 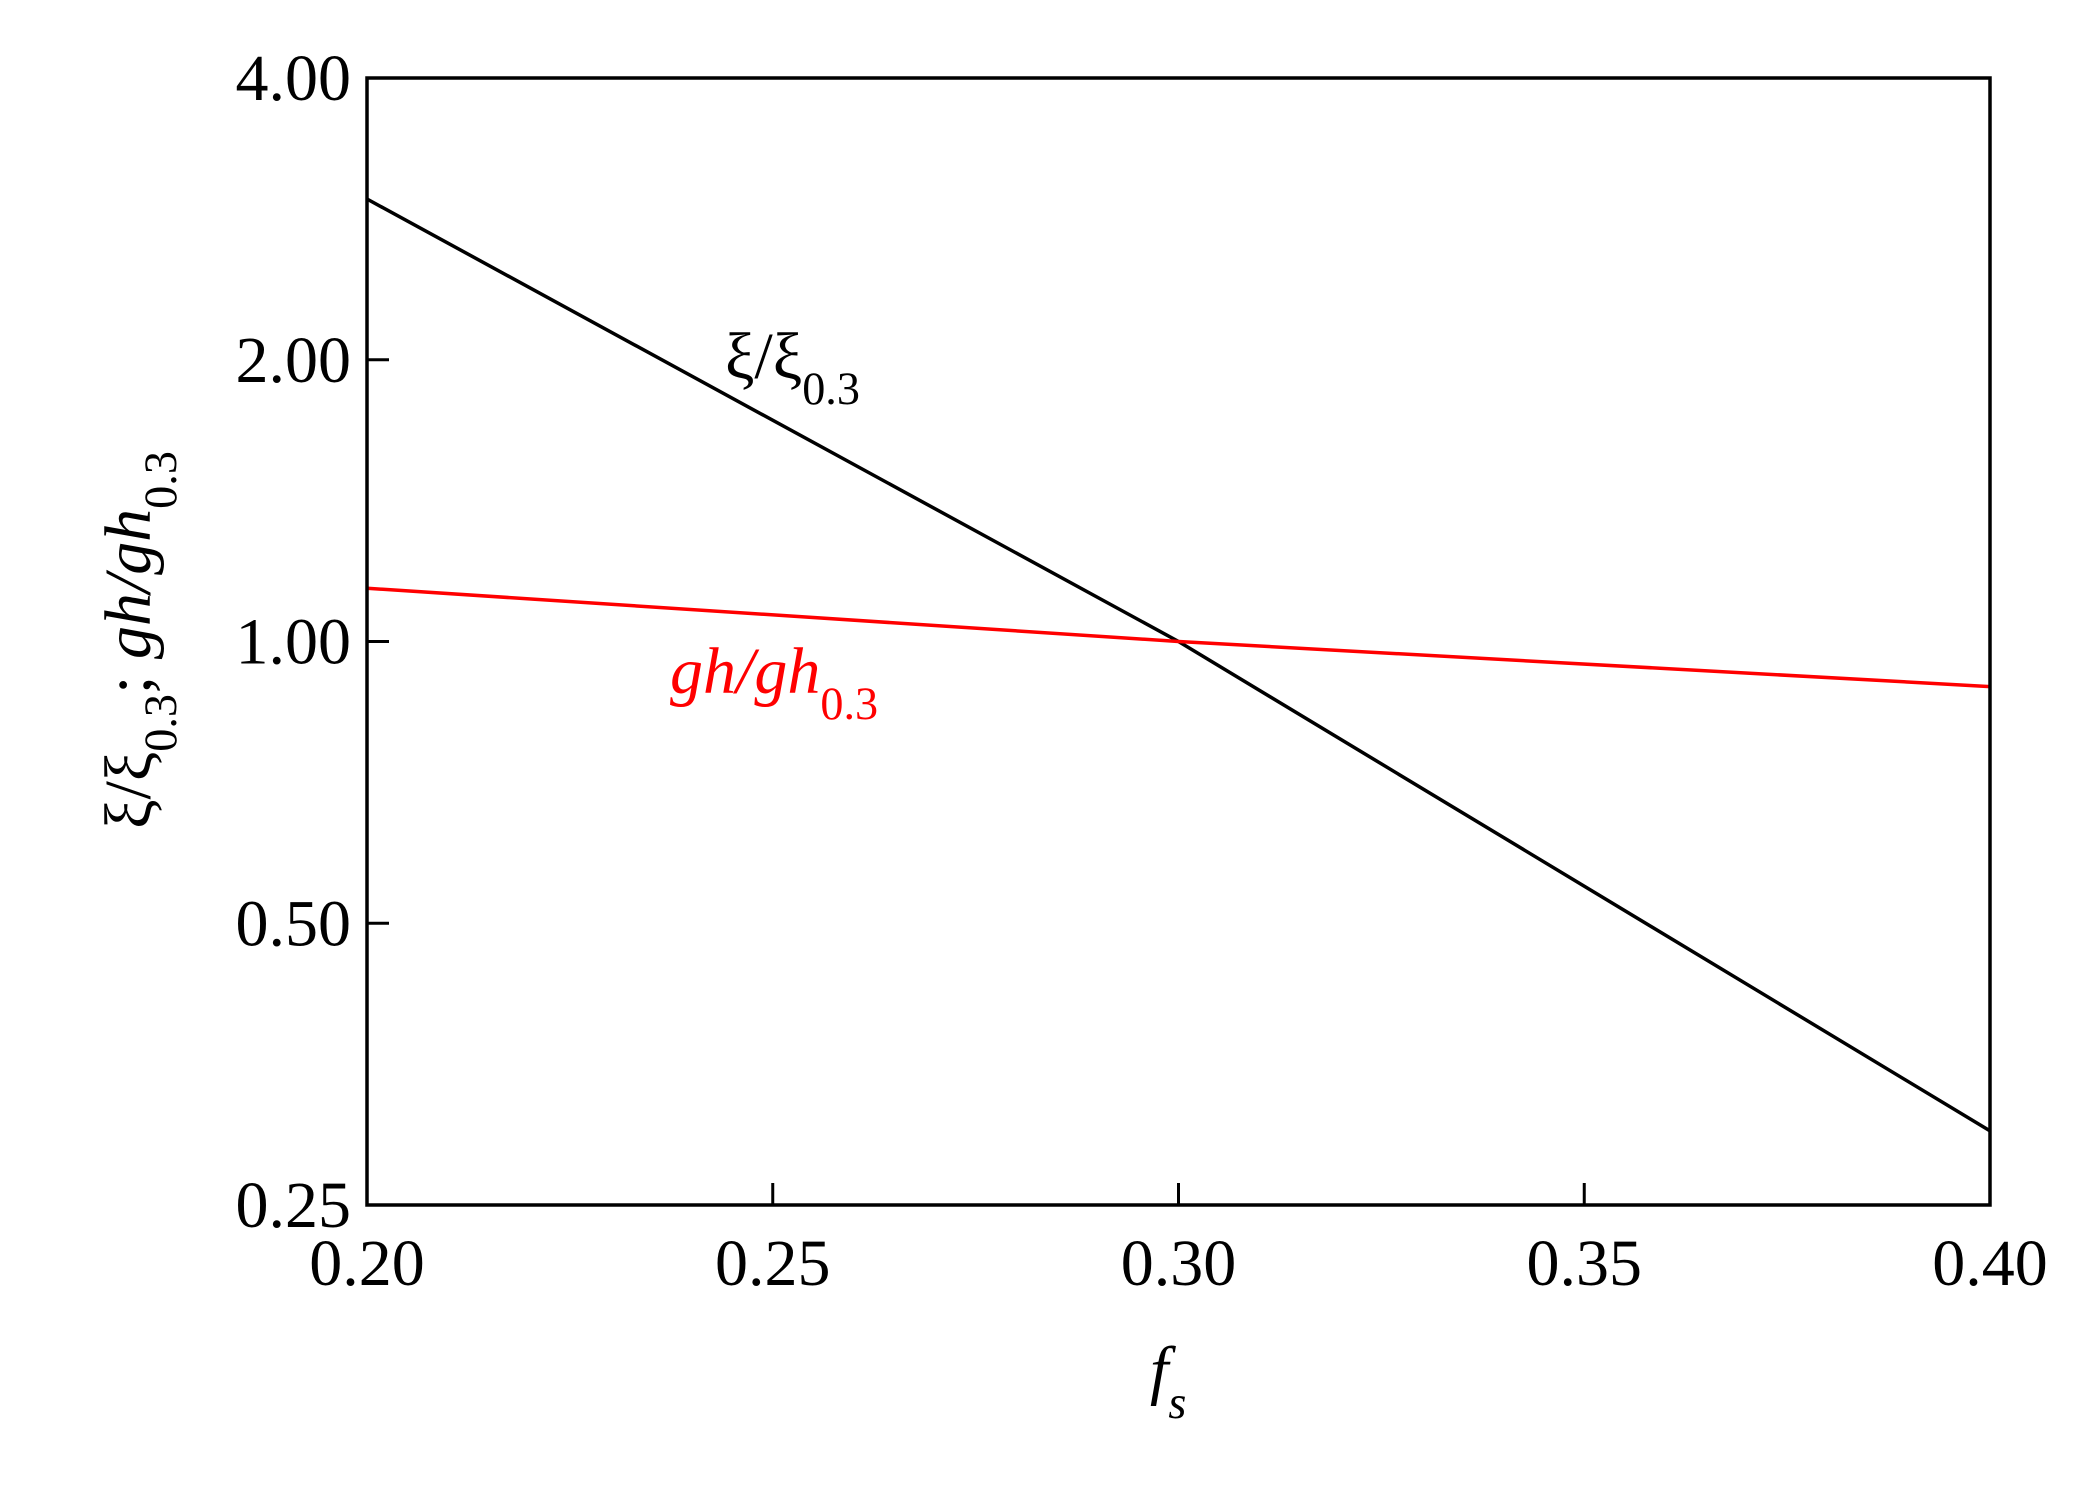 I want to click on label-part: ;, so click(x=128, y=676).